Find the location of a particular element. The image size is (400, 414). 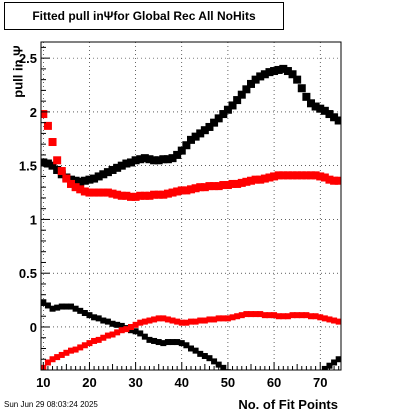

y-tick-label: 0 is located at coordinates (33, 327).